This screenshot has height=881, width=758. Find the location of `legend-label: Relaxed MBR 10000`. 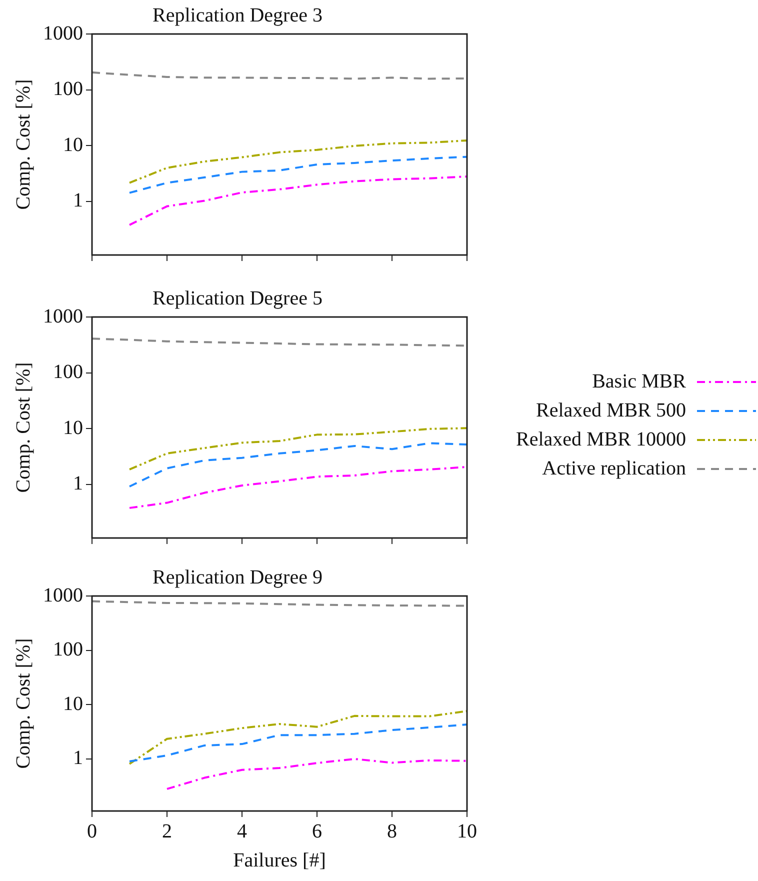

legend-label: Relaxed MBR 10000 is located at coordinates (601, 439).